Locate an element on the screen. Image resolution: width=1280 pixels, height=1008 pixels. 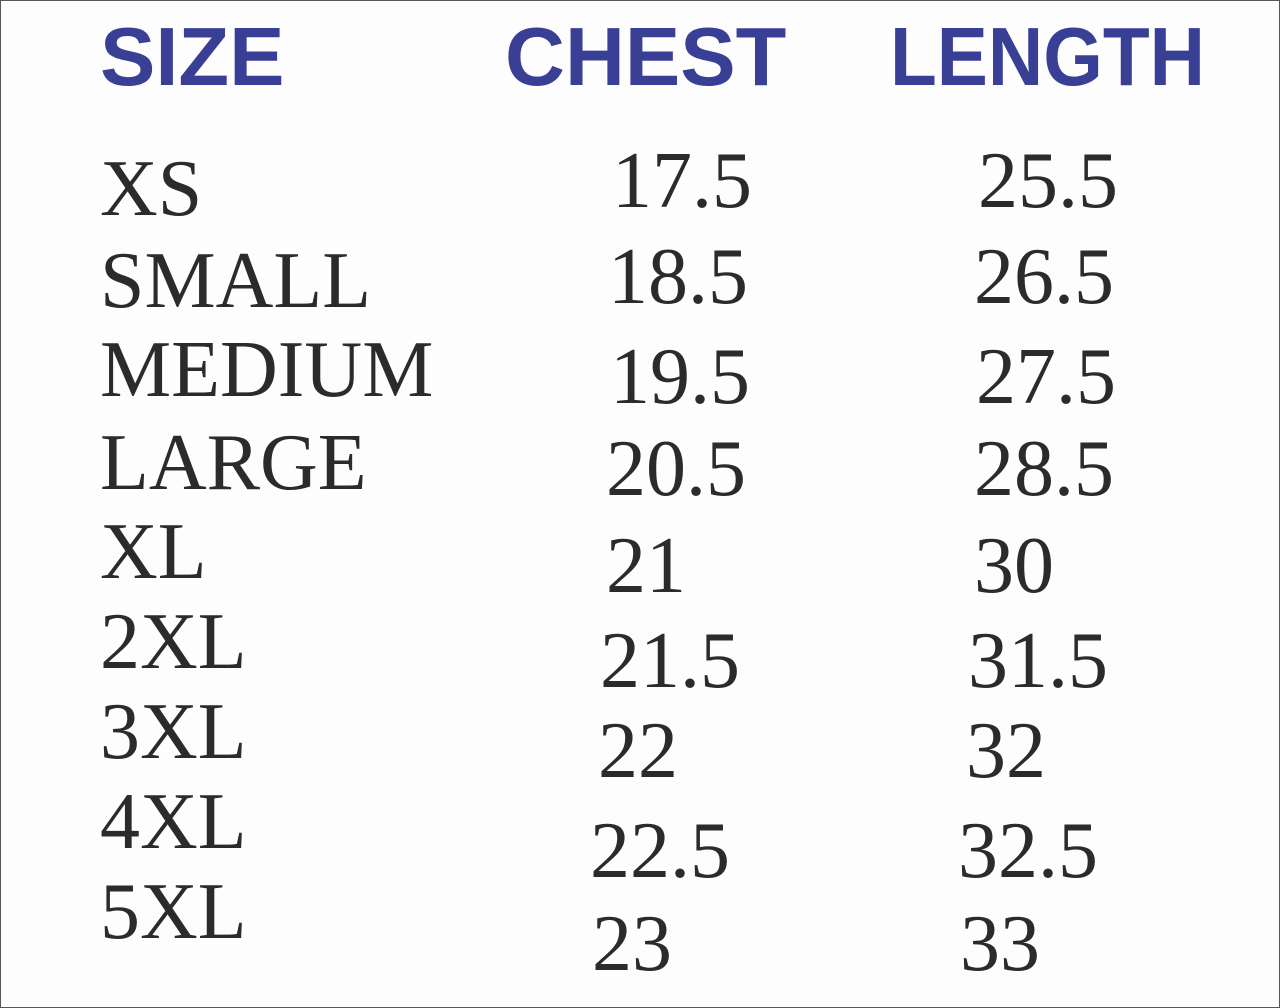
size-cell: XS is located at coordinates (151, 189).